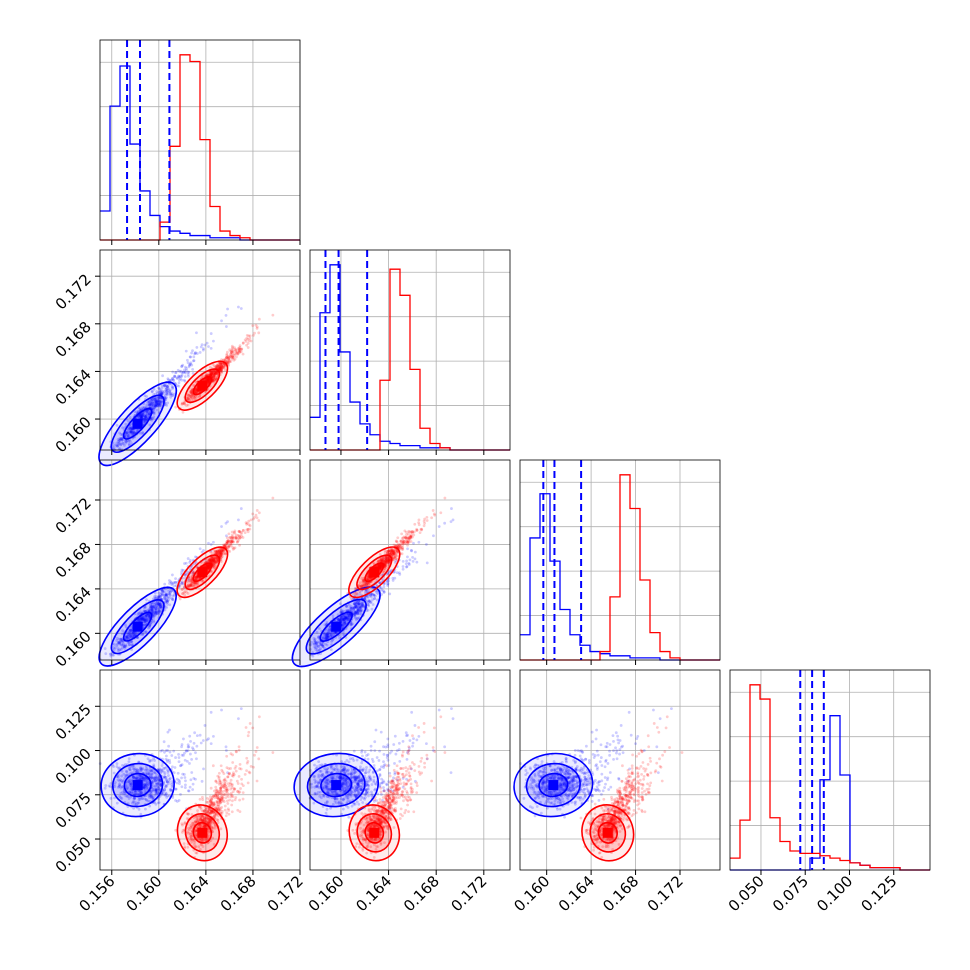 Image resolution: width=970 pixels, height=970 pixels. What do you see at coordinates (73, 604) in the screenshot?
I see `y-tick-label: 0.164` at bounding box center [73, 604].